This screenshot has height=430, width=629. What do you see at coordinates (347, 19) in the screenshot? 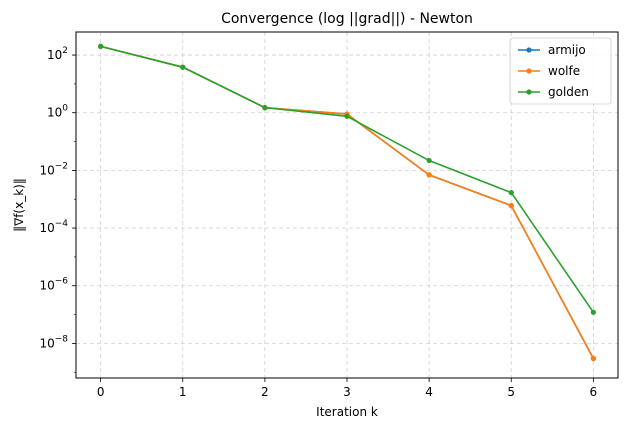
I see `chart-title: Convergence (log ||grad||) - Newton` at bounding box center [347, 19].